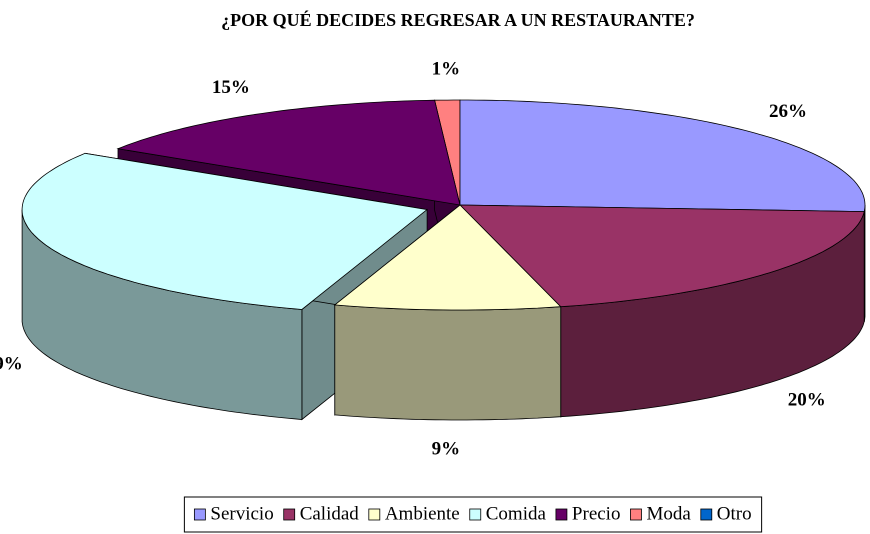  What do you see at coordinates (807, 399) in the screenshot?
I see `data-label: 20%` at bounding box center [807, 399].